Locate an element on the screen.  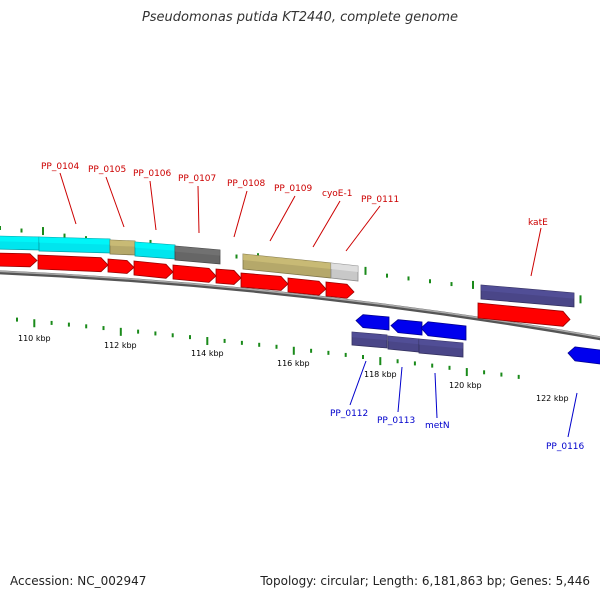
gene-label: PP_0116 is located at coordinates (565, 447).